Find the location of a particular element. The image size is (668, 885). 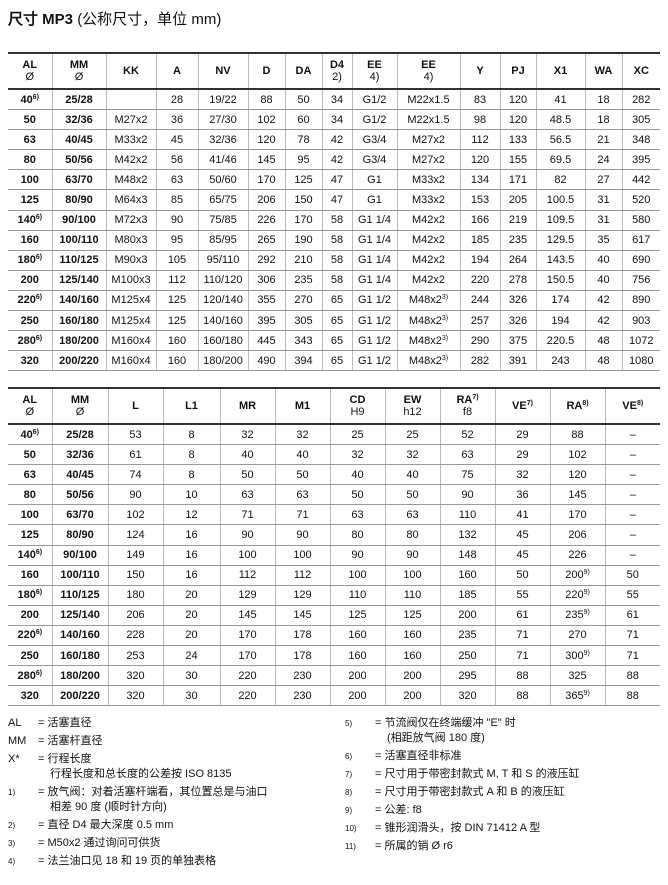

cell: 102 is located at coordinates (577, 455).